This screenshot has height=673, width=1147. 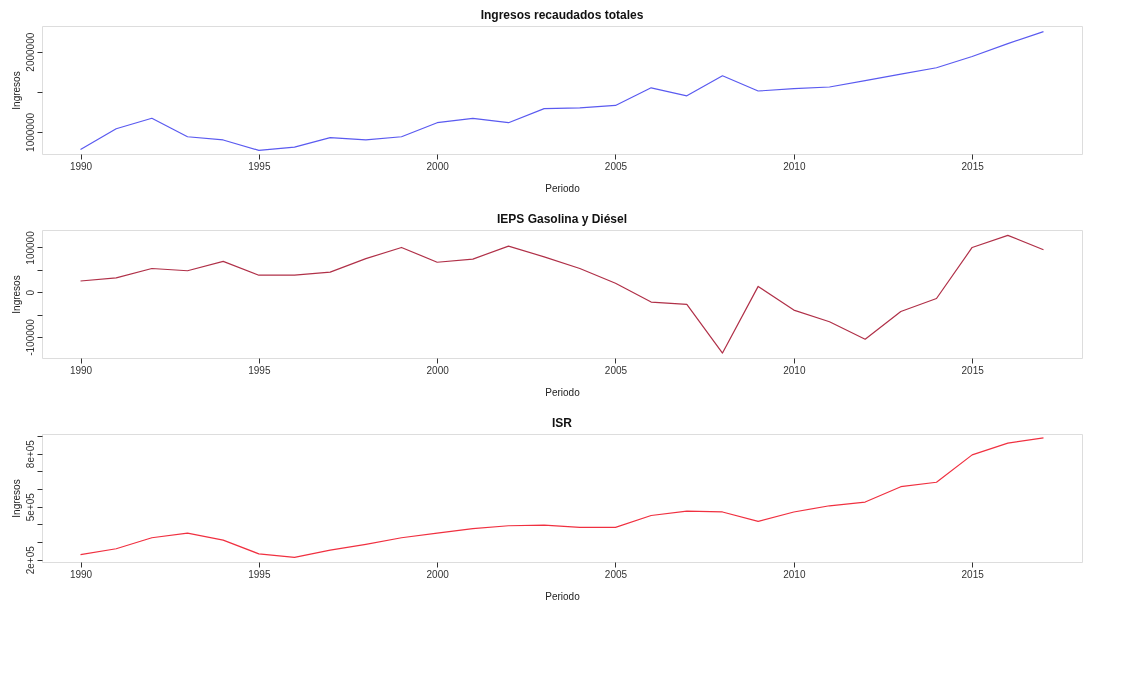 I want to click on chart-title: ISR, so click(x=562, y=423).